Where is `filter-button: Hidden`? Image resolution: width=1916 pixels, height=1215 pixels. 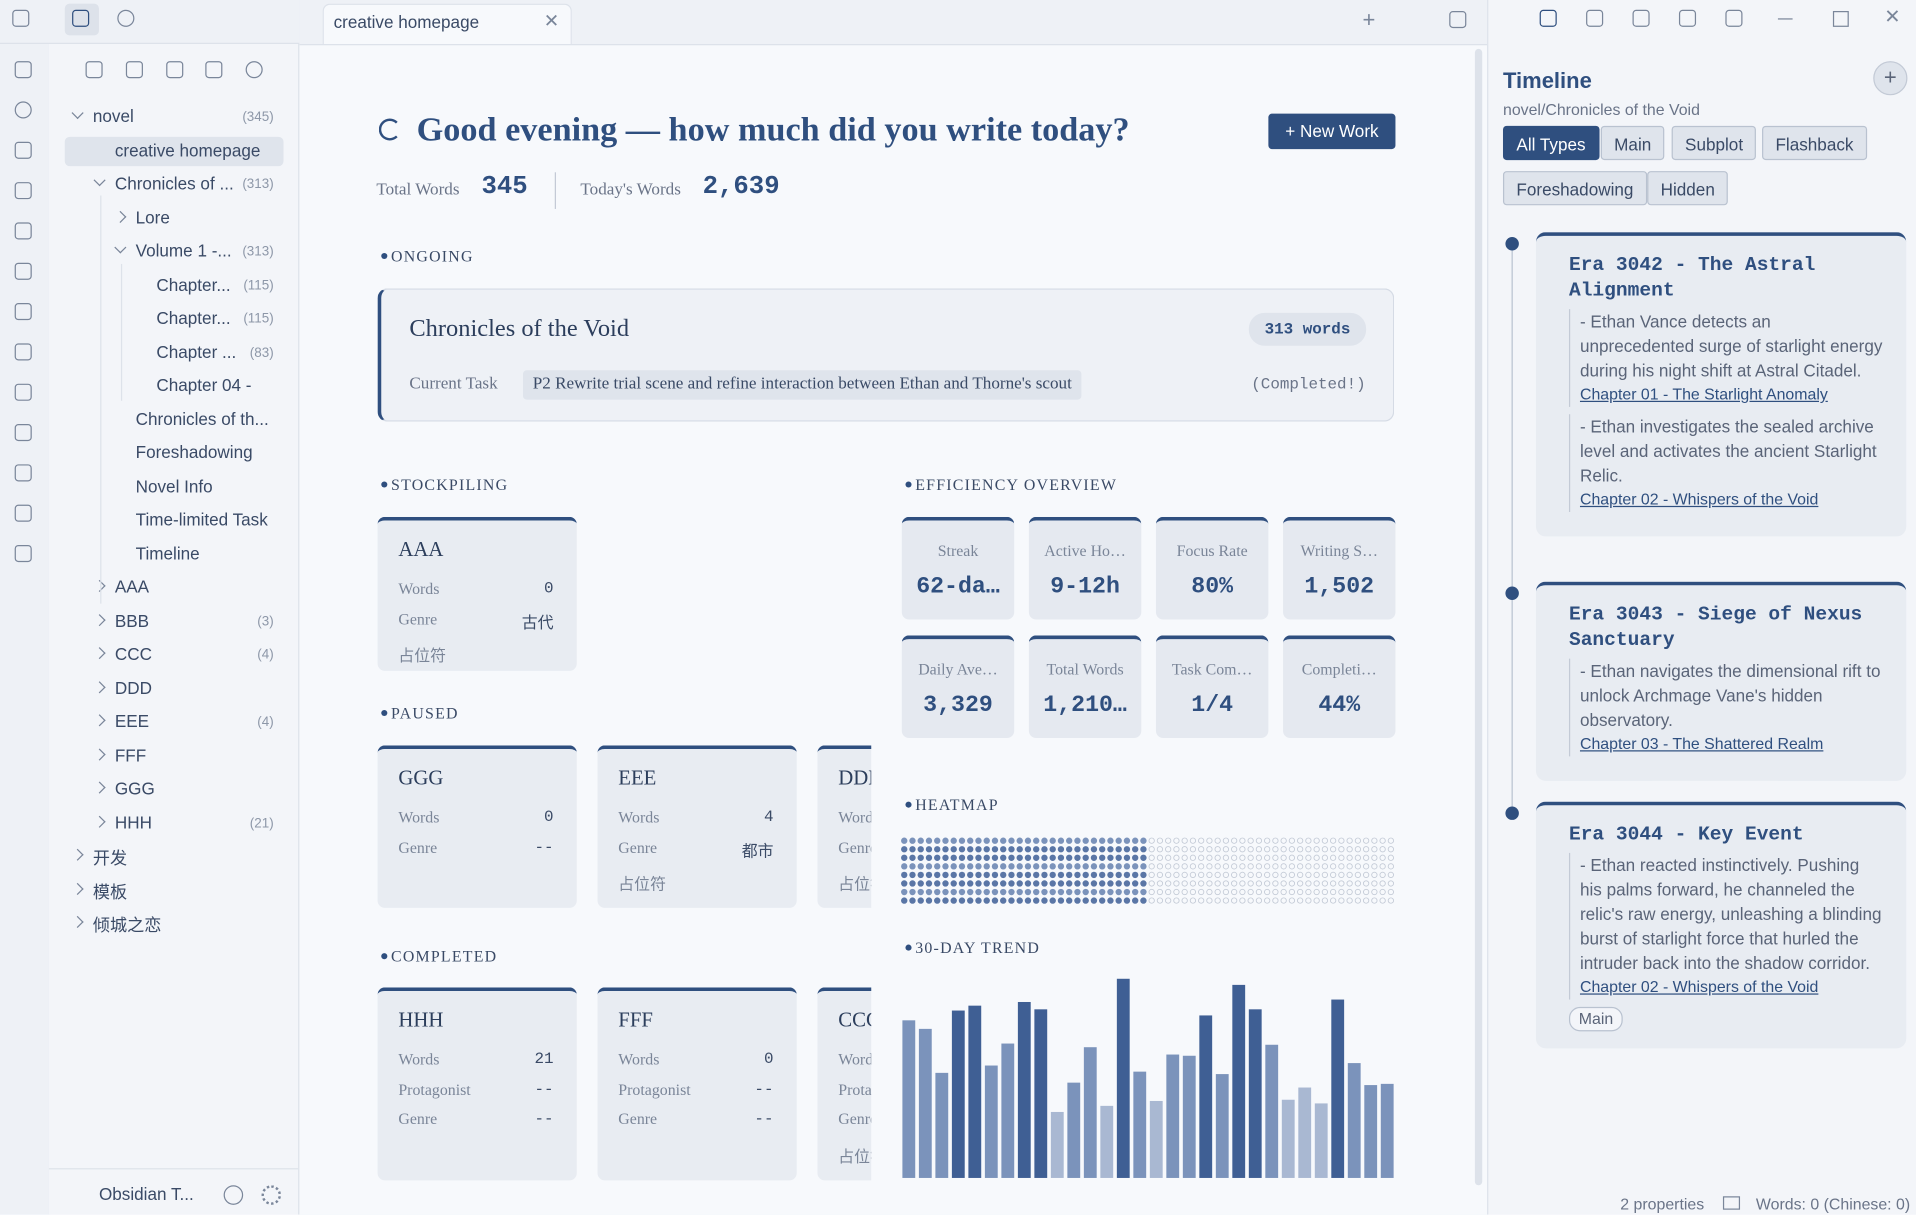
filter-button: Hidden is located at coordinates (1688, 188).